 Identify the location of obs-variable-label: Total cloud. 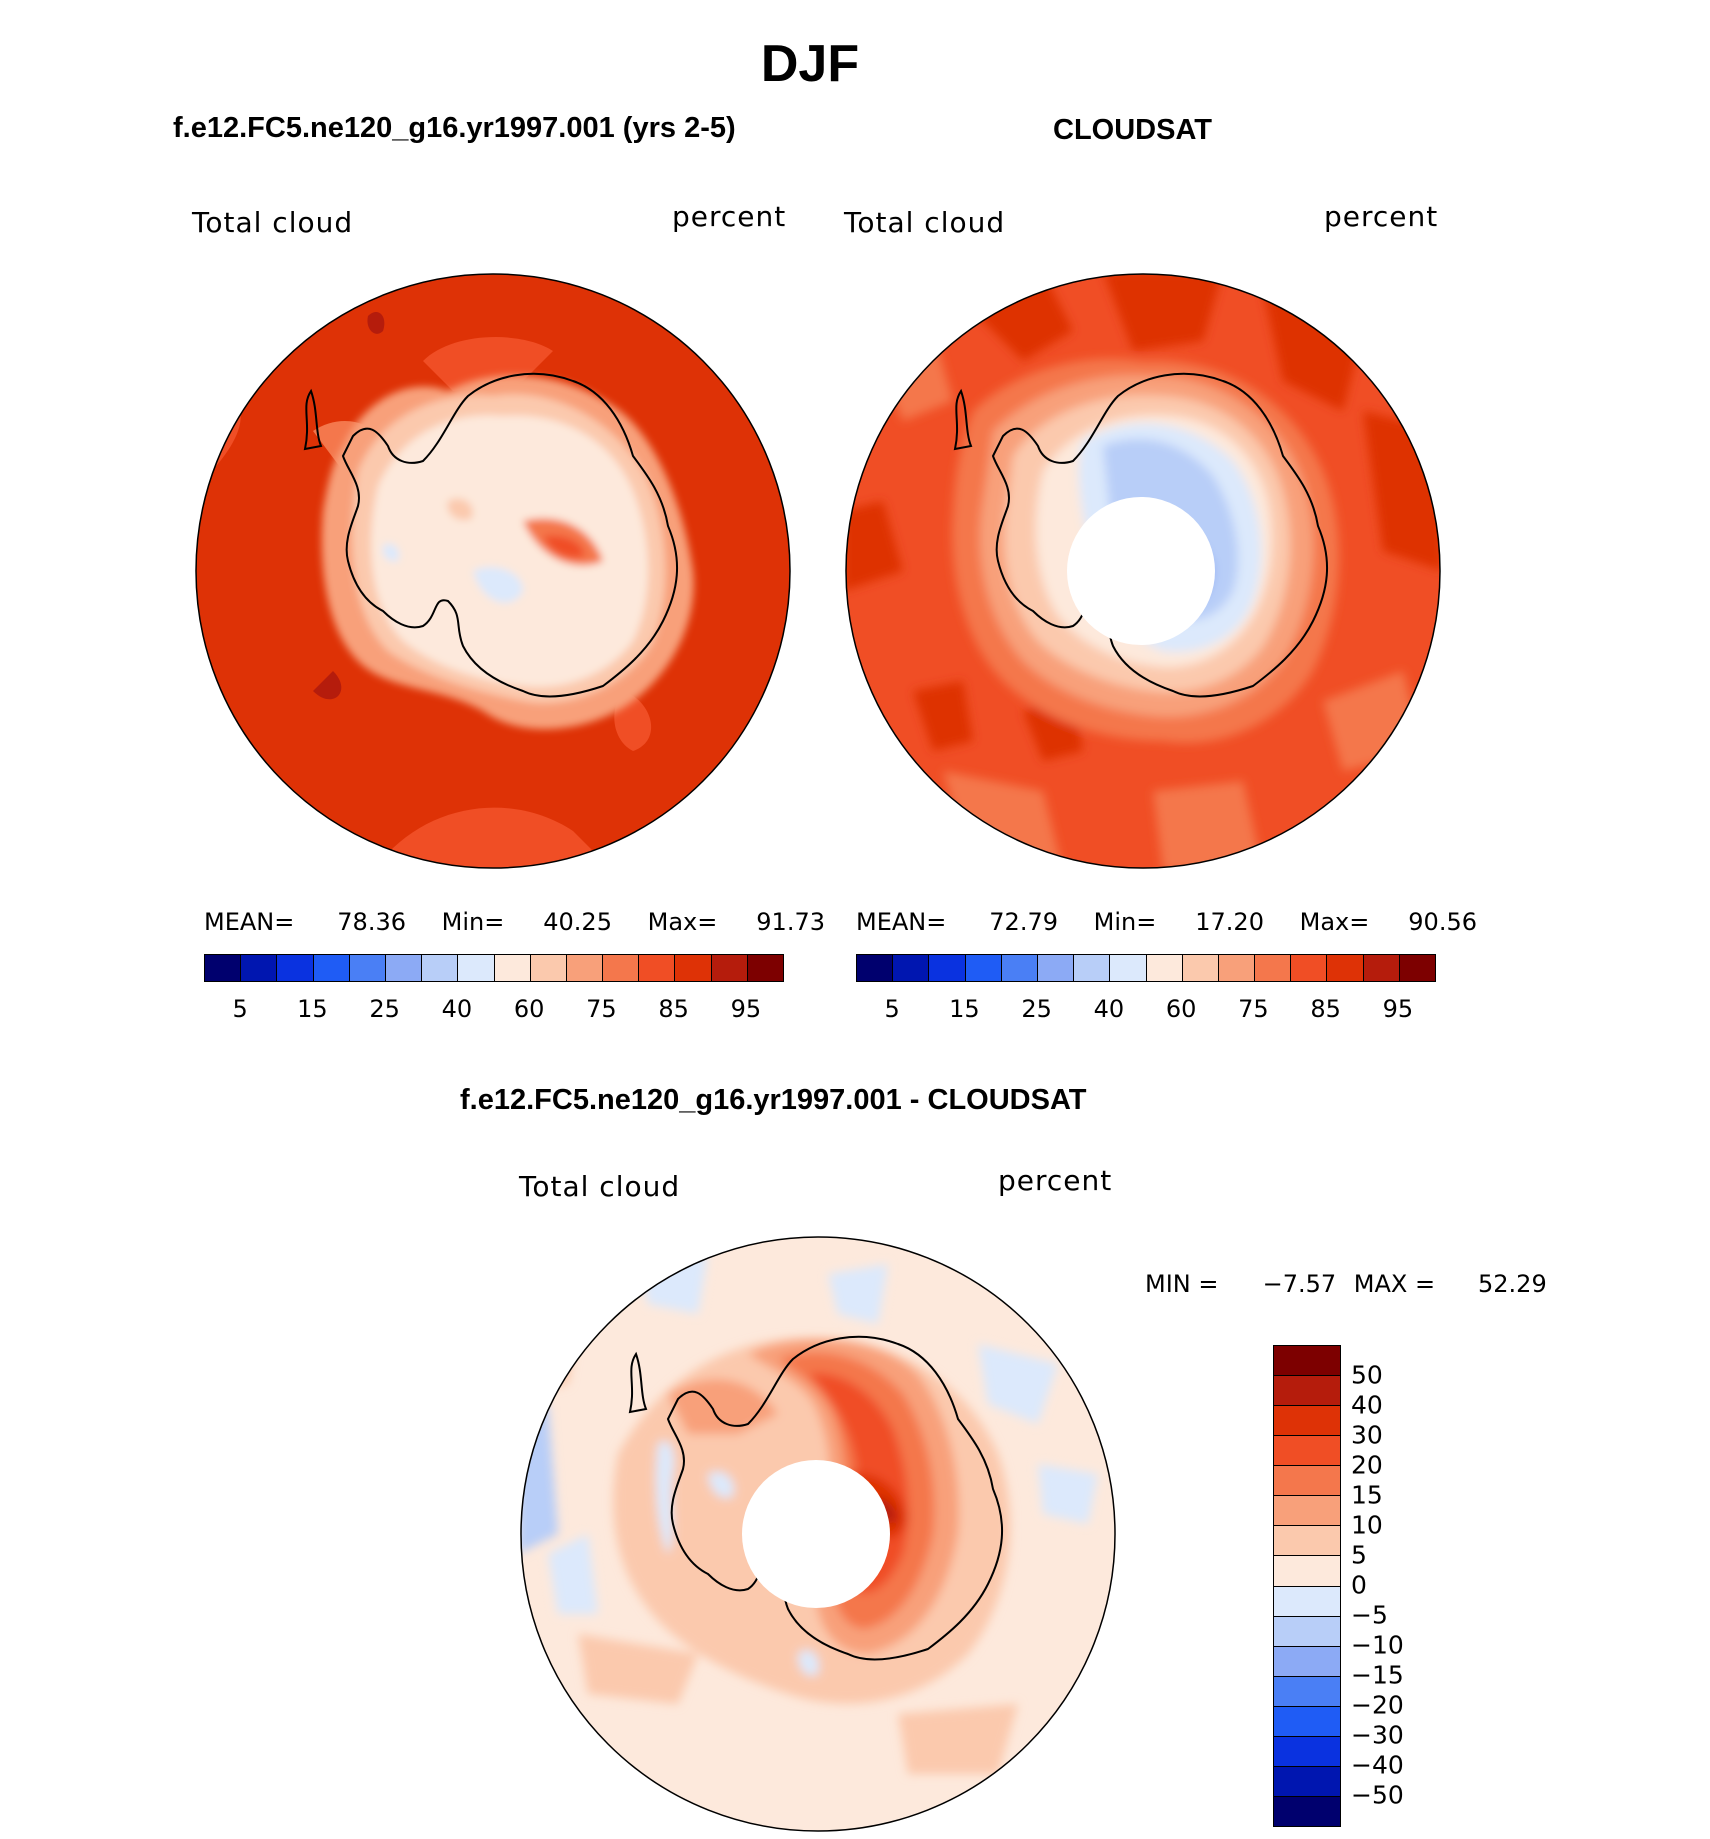
(925, 222).